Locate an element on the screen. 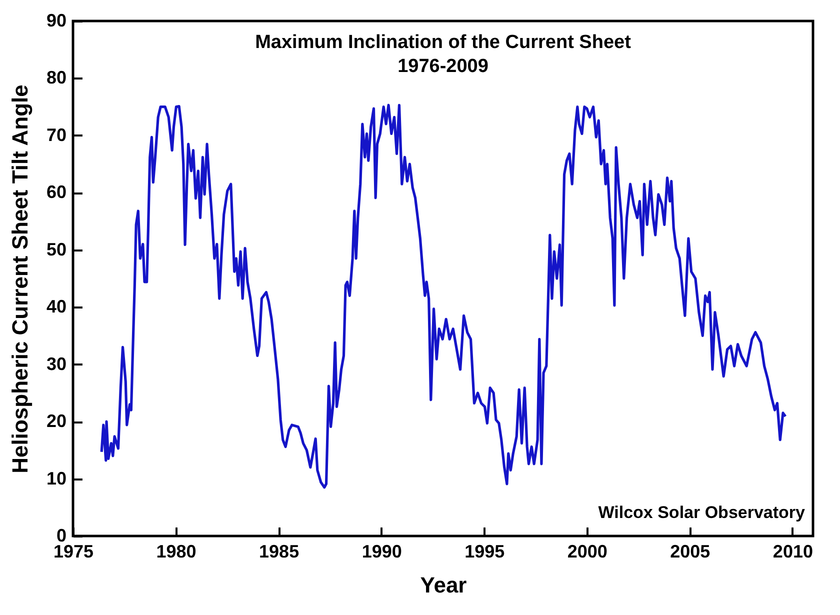 The image size is (840, 615). x-axis-title: Year is located at coordinates (444, 585).